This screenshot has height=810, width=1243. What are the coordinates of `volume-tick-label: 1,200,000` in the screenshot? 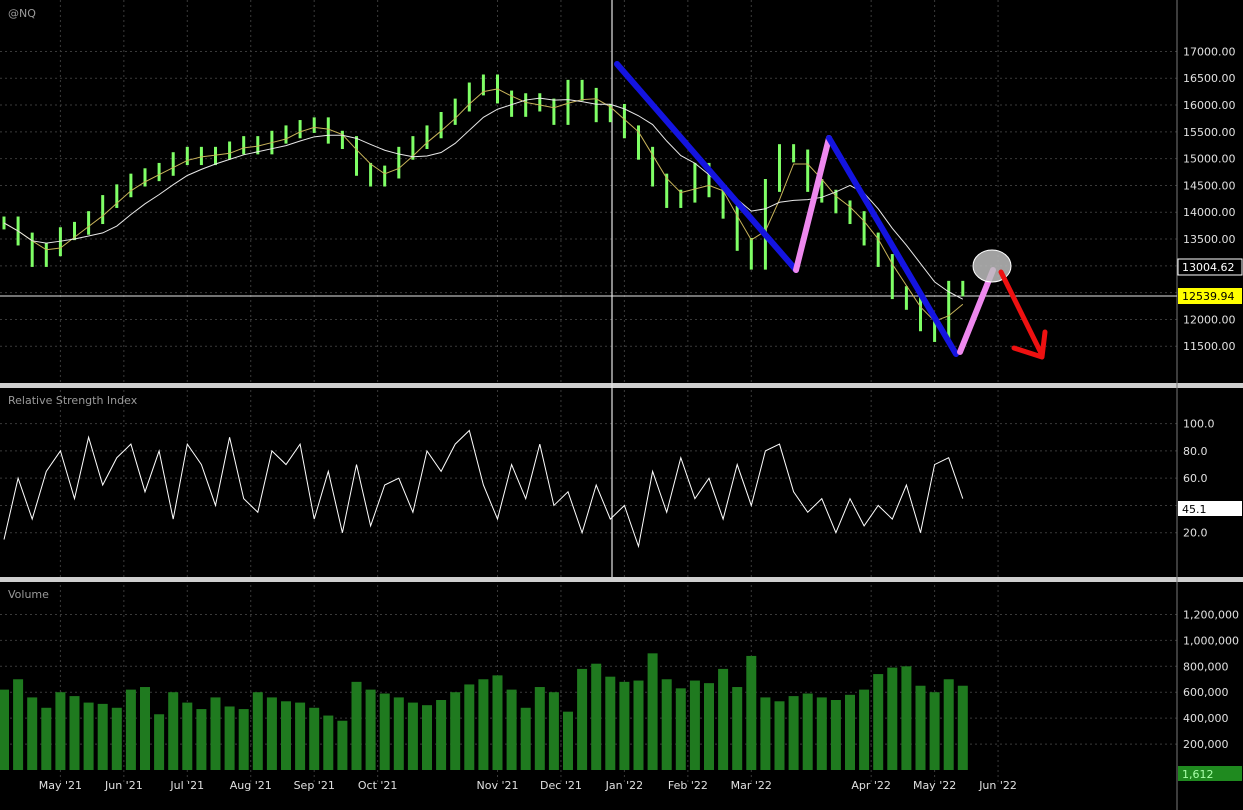 It's located at (1211, 614).